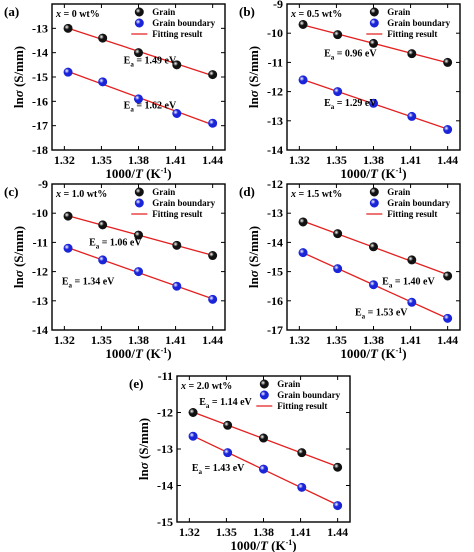  I want to click on activation-energy-label: Ea = 0.96 eV, so click(350, 55).